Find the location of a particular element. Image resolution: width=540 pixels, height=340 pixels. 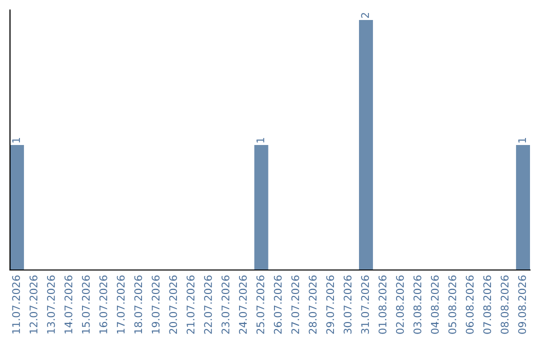

x-tick-label: 22.07.2026 is located at coordinates (208, 305).